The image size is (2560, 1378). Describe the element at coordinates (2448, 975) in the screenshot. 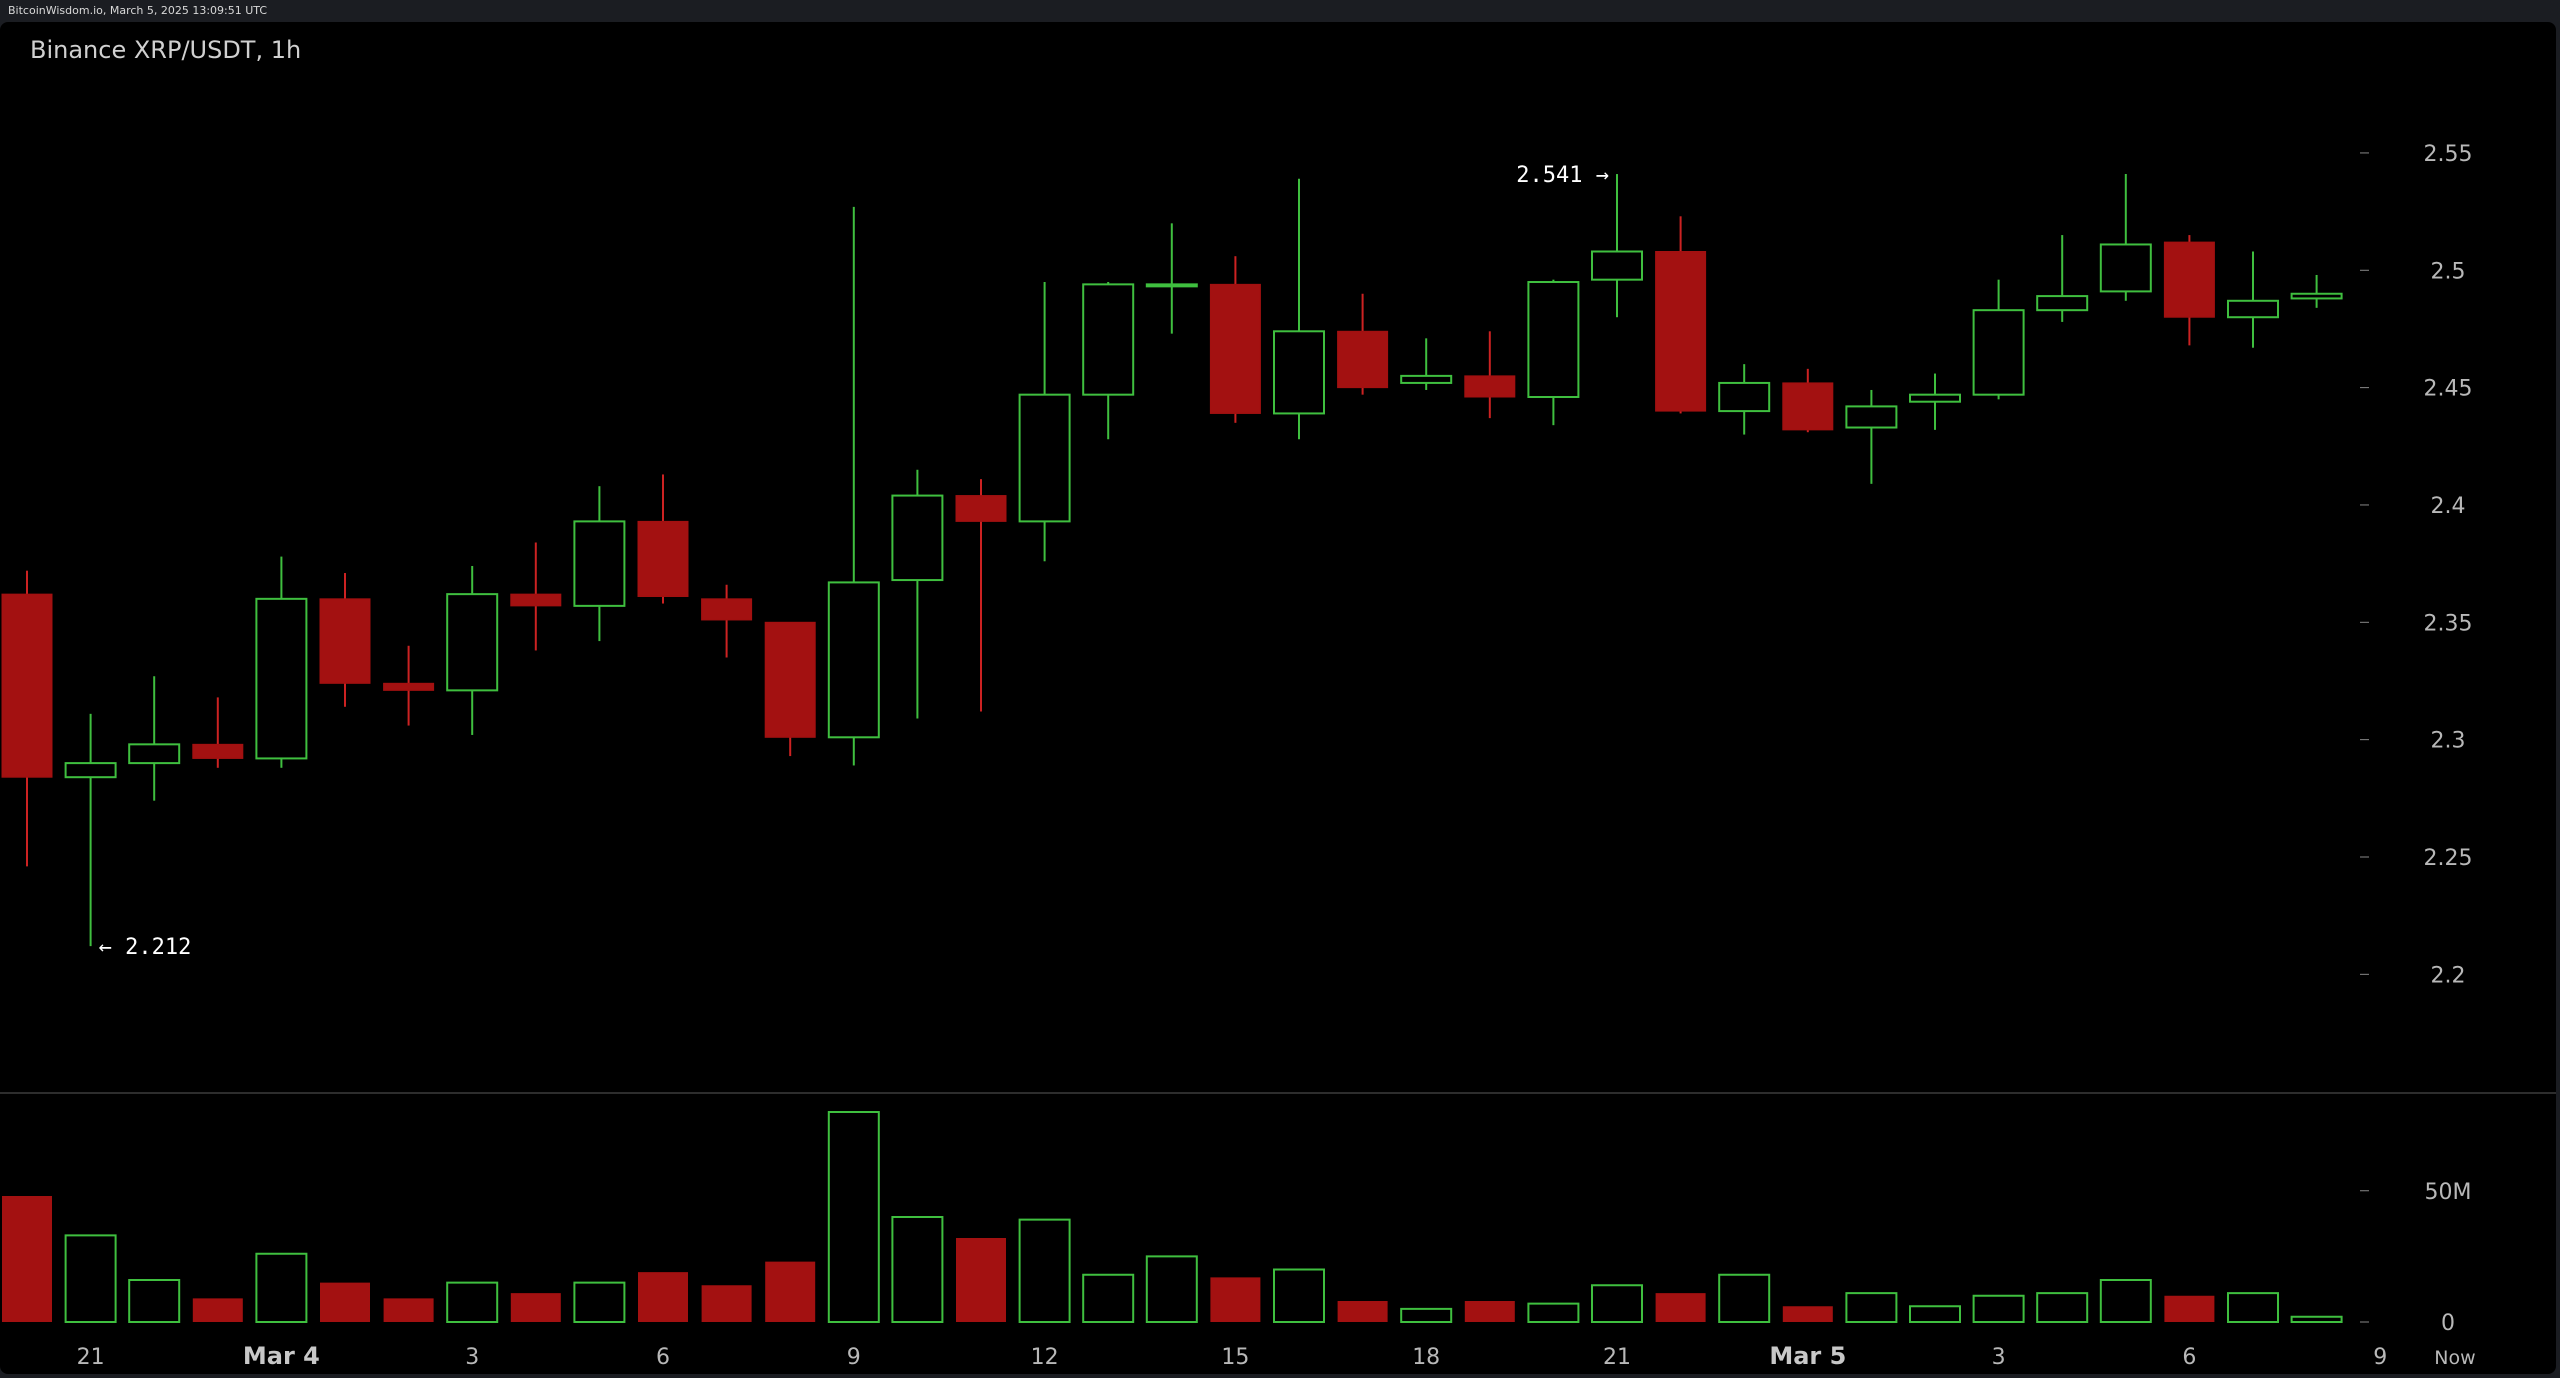

I see `price-tick-label: 2.2` at that location.